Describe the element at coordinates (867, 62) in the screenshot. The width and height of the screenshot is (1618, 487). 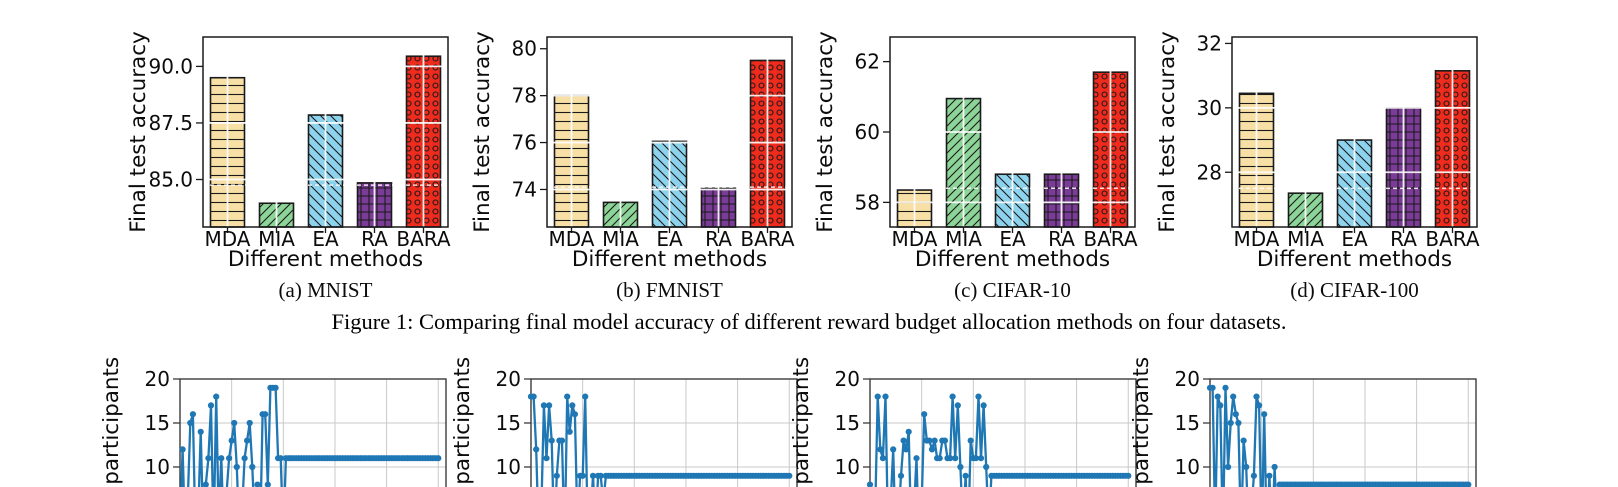
I see `y-tick-label: 62` at that location.